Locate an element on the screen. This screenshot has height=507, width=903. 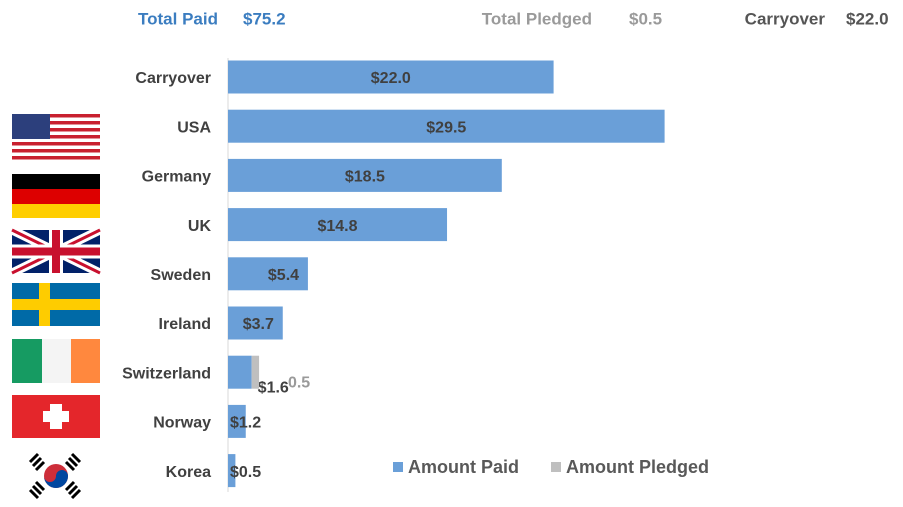
category-label: USA is located at coordinates (194, 127).